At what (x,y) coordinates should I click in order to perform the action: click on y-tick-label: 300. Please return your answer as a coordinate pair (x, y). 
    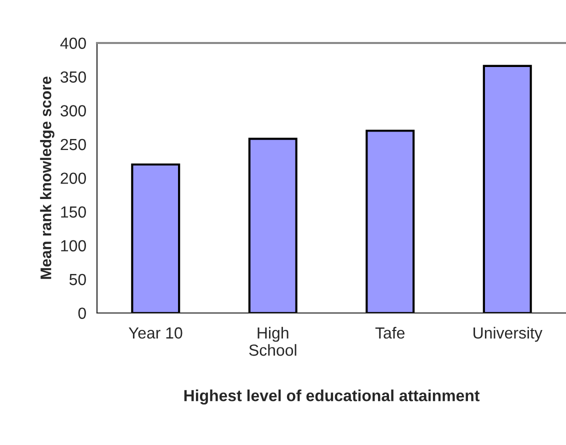
    Looking at the image, I should click on (73, 110).